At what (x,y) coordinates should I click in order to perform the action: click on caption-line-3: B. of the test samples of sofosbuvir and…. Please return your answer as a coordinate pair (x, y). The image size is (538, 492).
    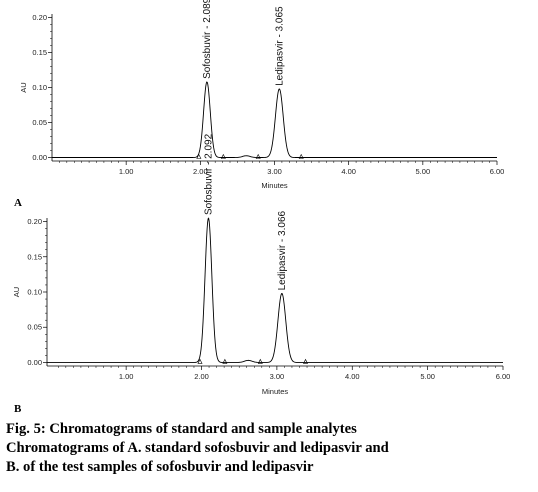
    Looking at the image, I should click on (160, 467).